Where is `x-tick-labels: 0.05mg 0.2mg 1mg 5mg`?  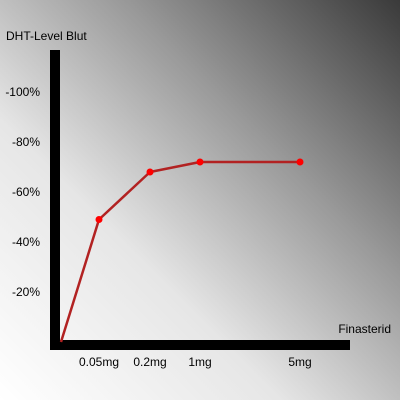
x-tick-labels: 0.05mg 0.2mg 1mg 5mg is located at coordinates (195, 362).